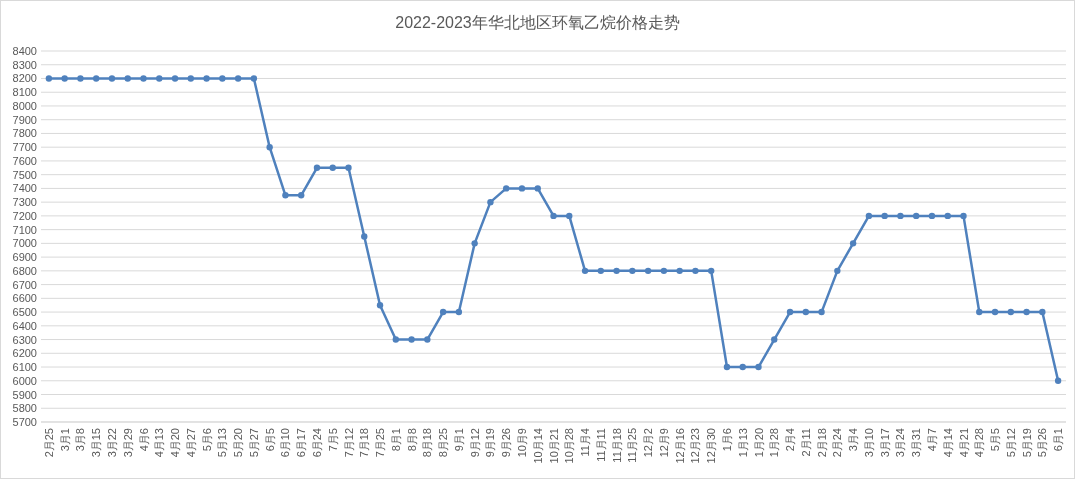 The image size is (1075, 479). Describe the element at coordinates (632, 445) in the screenshot. I see `x-tick-label: 11月25` at that location.